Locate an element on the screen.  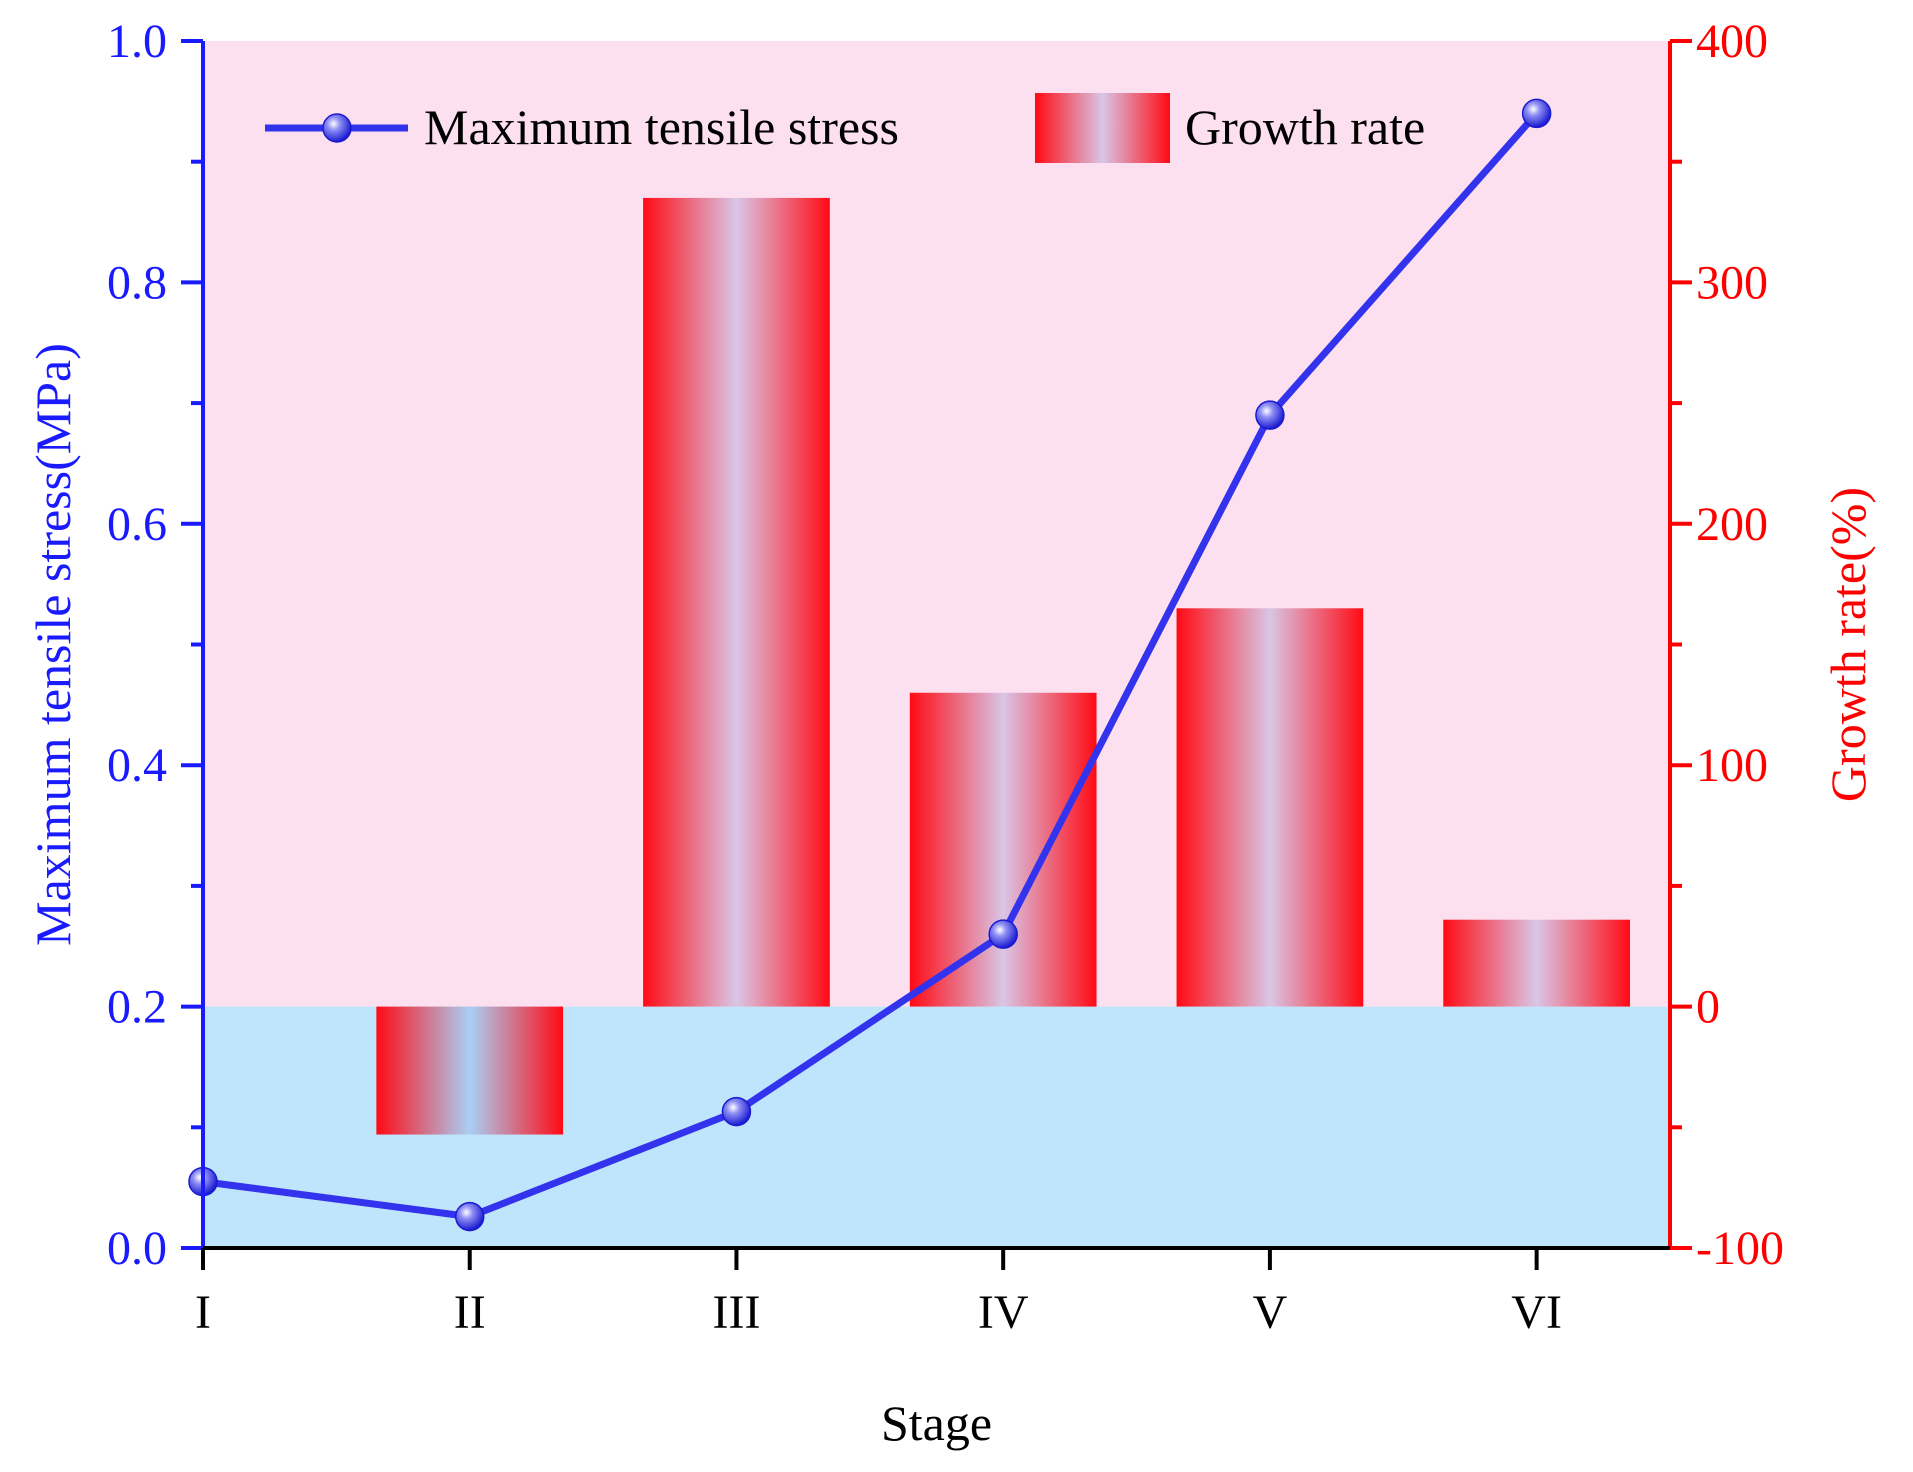
stress-point-VI is located at coordinates (1536, 113).